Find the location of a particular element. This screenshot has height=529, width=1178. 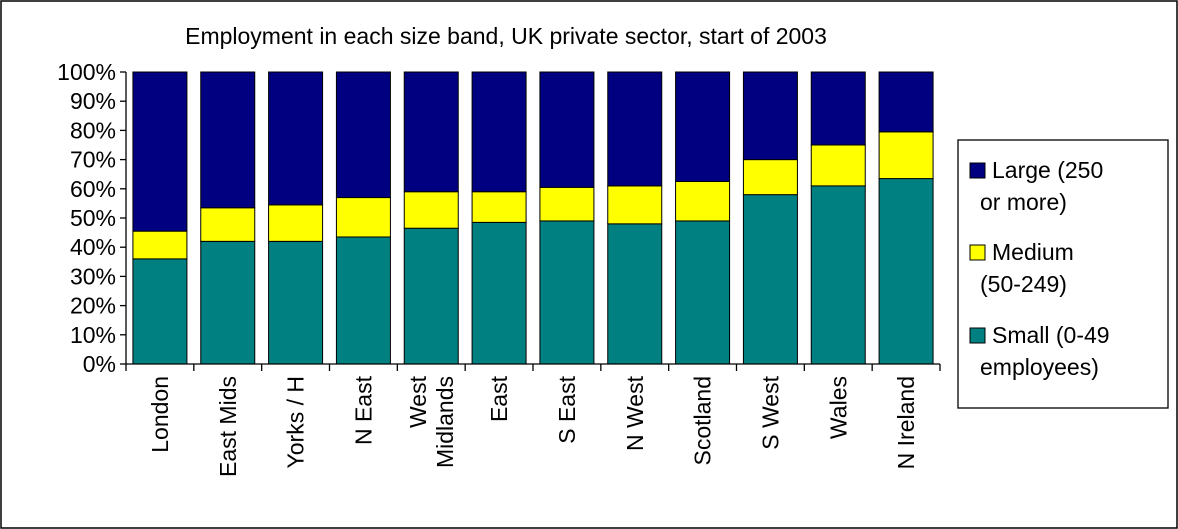

legend-box is located at coordinates (1063, 274).